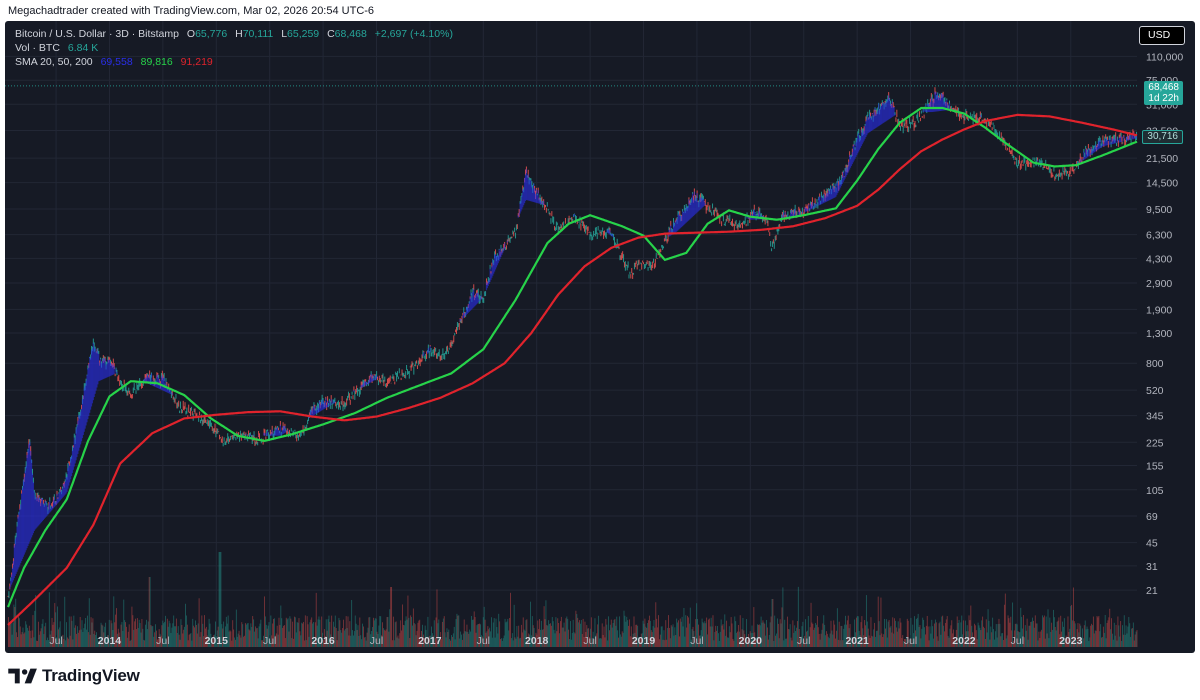  Describe the element at coordinates (1159, 259) in the screenshot. I see `y-tick-label: 4,300` at that location.